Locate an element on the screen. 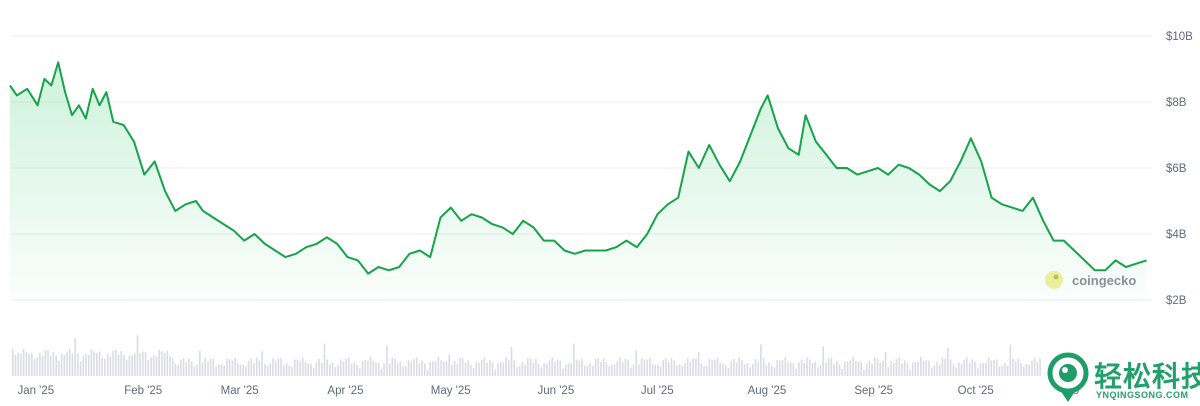 This screenshot has height=406, width=1200. x-tick-label: Apr '25 is located at coordinates (345, 391).